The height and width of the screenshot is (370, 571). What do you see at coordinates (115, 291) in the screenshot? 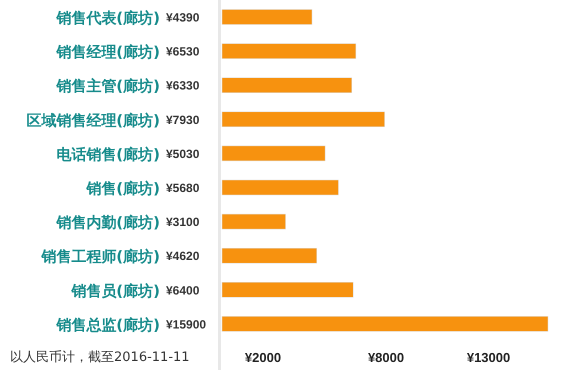
I see `y-tick-label: 销售员(廊坊)` at bounding box center [115, 291].